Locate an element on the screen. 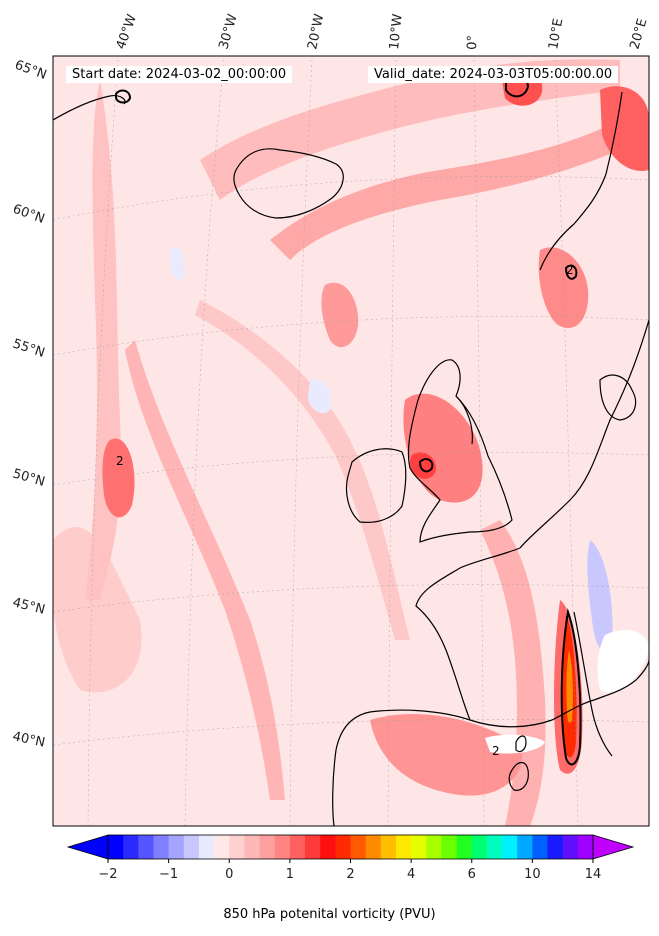 This screenshot has width=659, height=936. coastline-norway is located at coordinates (581, 181).